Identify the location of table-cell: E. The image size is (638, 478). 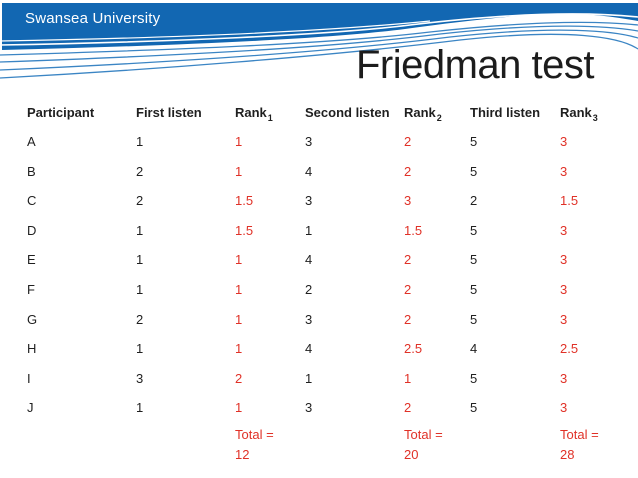
(31, 260).